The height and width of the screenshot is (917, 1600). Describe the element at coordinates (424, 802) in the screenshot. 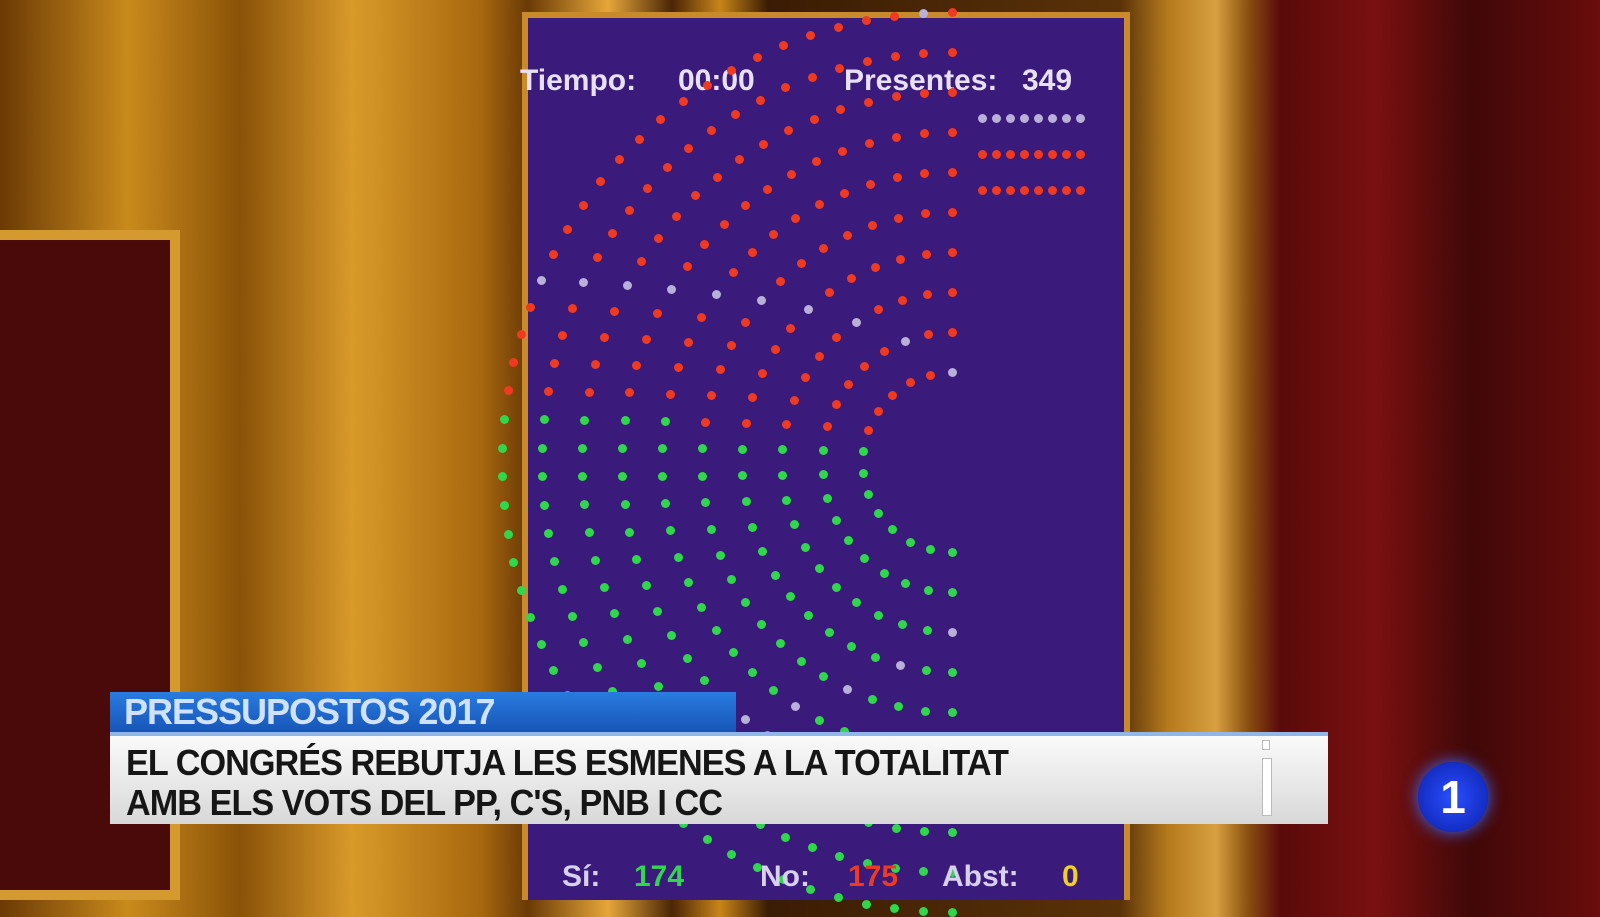

I see `headline-line-2: AMB ELS VOTS DEL PP, C'S, PNB I CC` at that location.